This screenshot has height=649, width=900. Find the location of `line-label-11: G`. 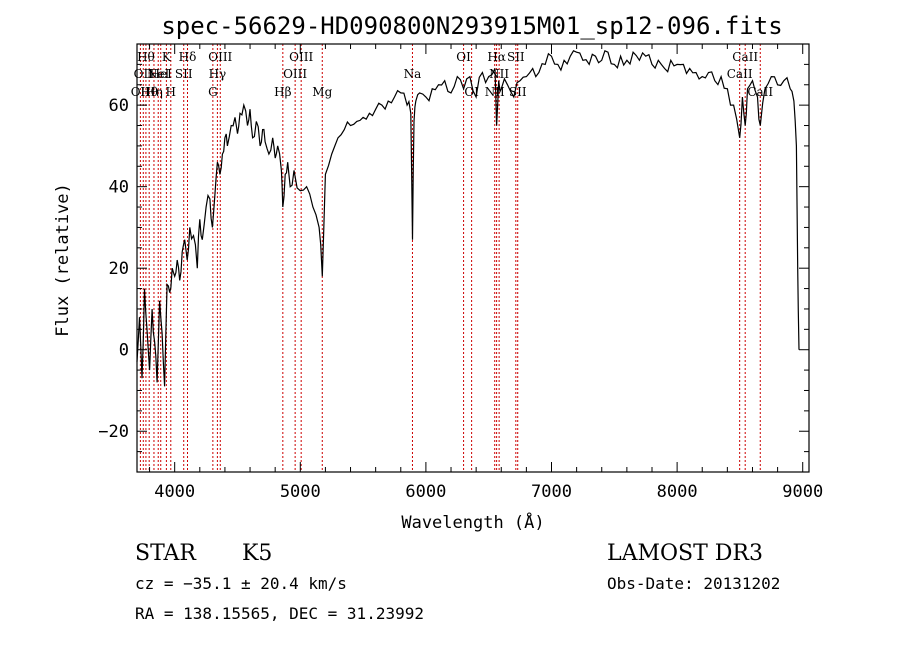

line-label-11: G is located at coordinates (213, 92).